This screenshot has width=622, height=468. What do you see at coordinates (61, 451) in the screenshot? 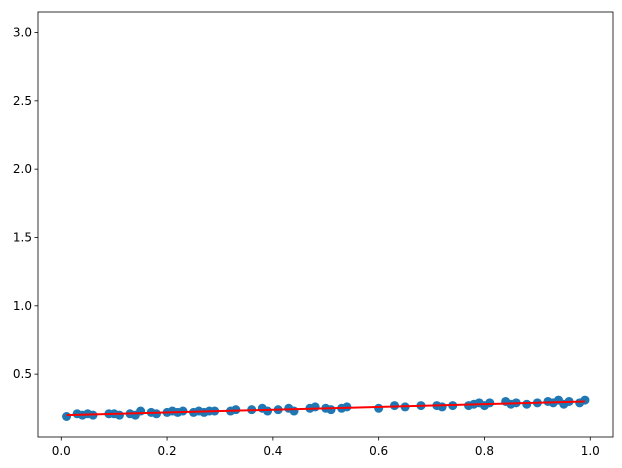
I see `x-tick-label: 0.0` at bounding box center [61, 451].